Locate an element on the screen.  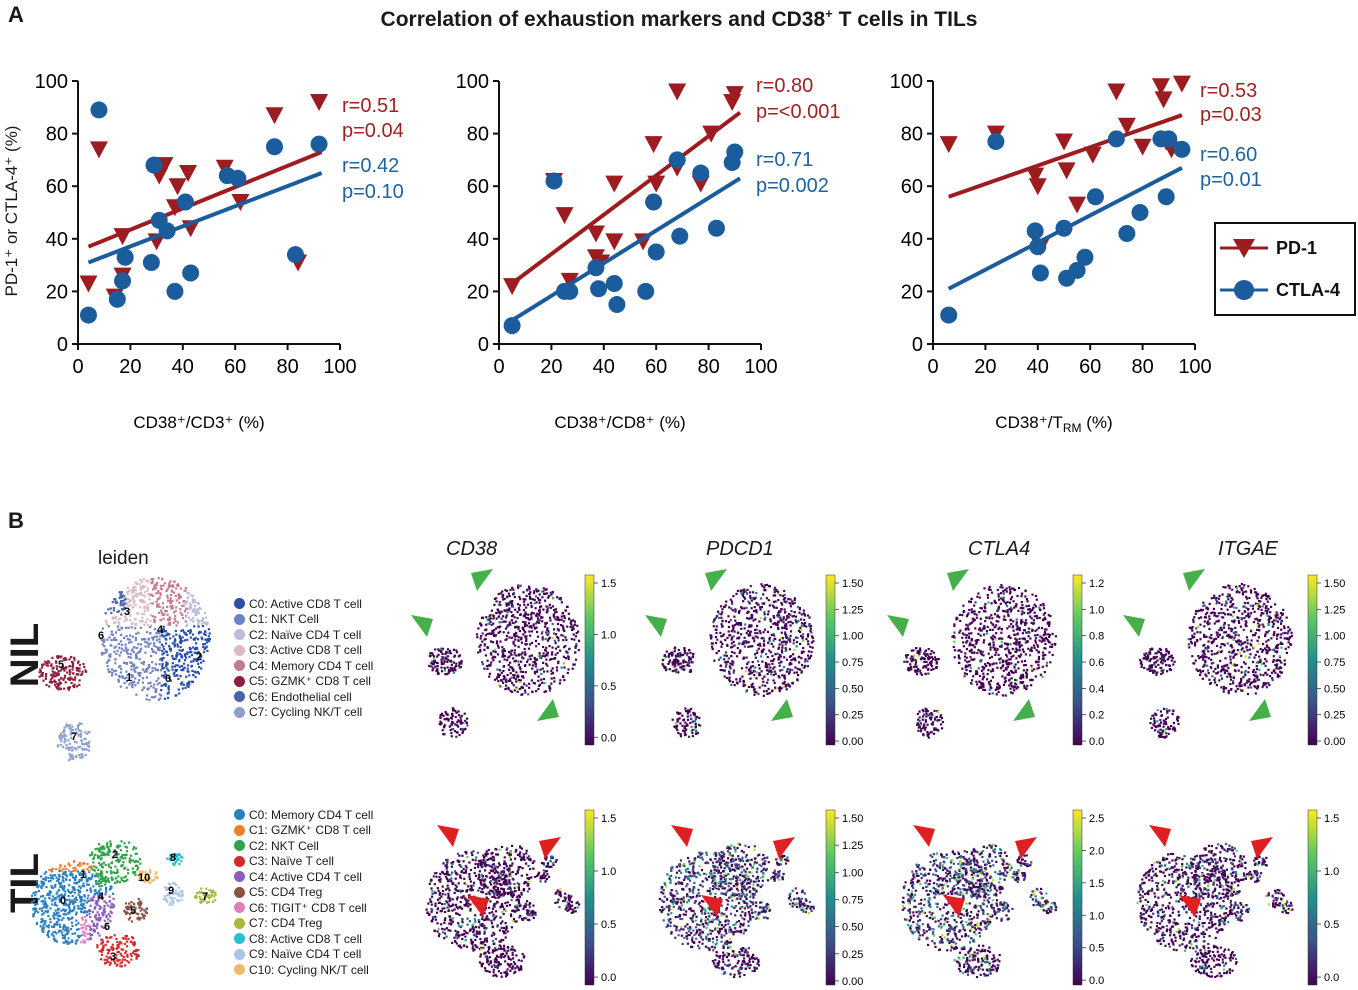
cluster-legend-item: C5: CD4 Treg is located at coordinates (303, 893).